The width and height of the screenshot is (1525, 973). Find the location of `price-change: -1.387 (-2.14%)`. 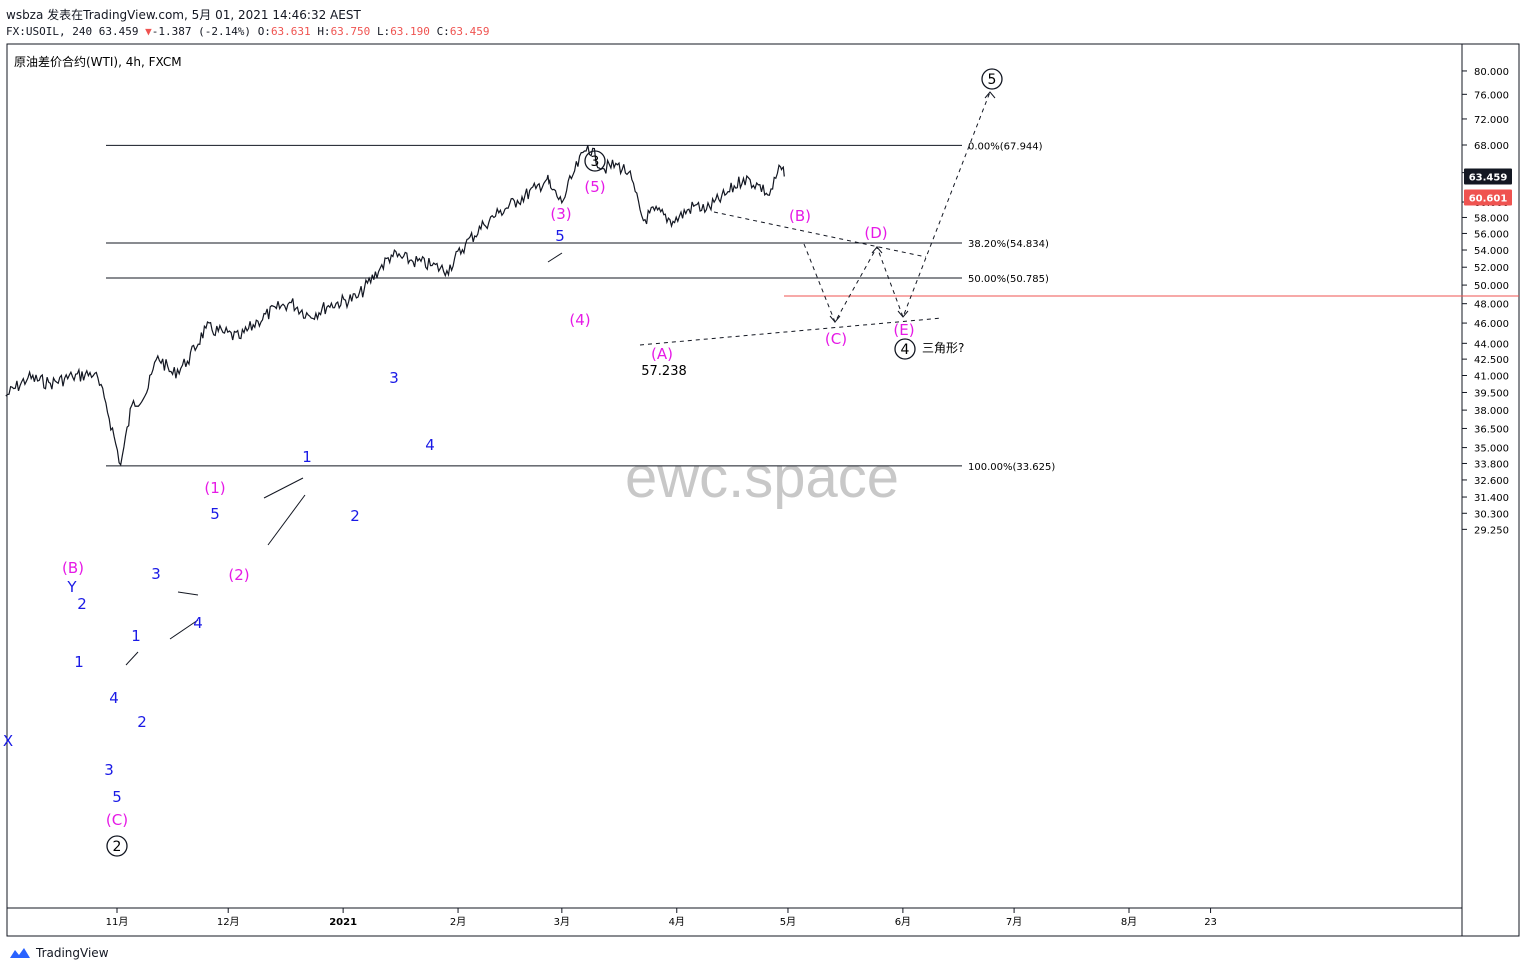

price-change: -1.387 (-2.14%) is located at coordinates (201, 31).